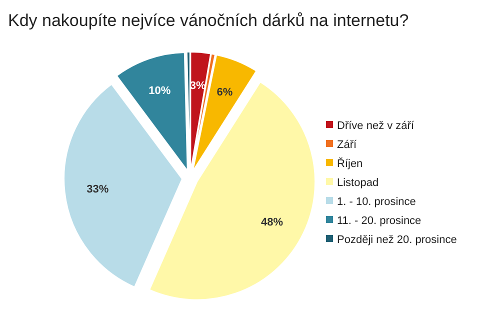 The width and height of the screenshot is (500, 332). I want to click on legend-label: Dříve než v září, so click(376, 126).